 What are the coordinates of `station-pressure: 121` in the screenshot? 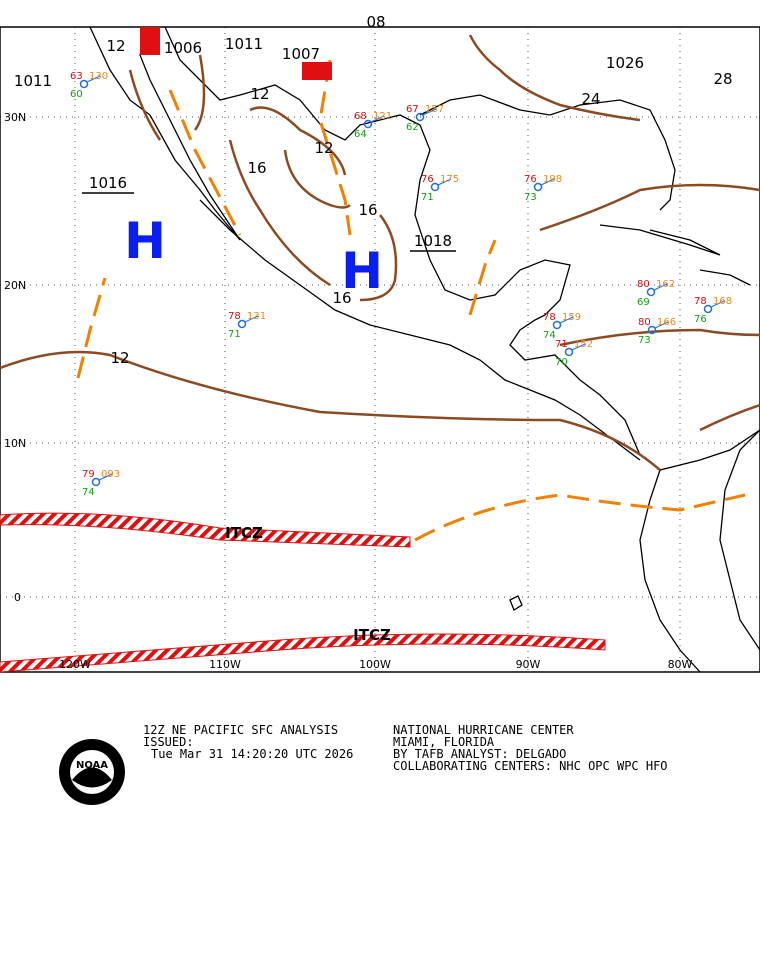 It's located at (382, 116).